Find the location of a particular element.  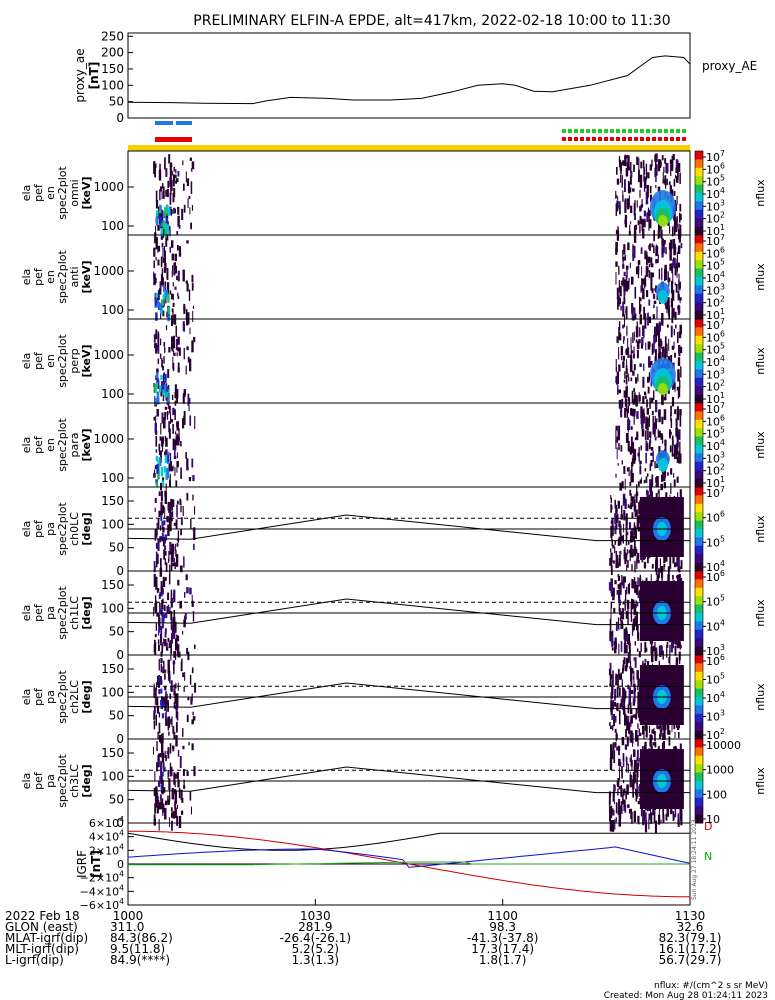

y-axis-label: proxy_ae is located at coordinates (80, 75).